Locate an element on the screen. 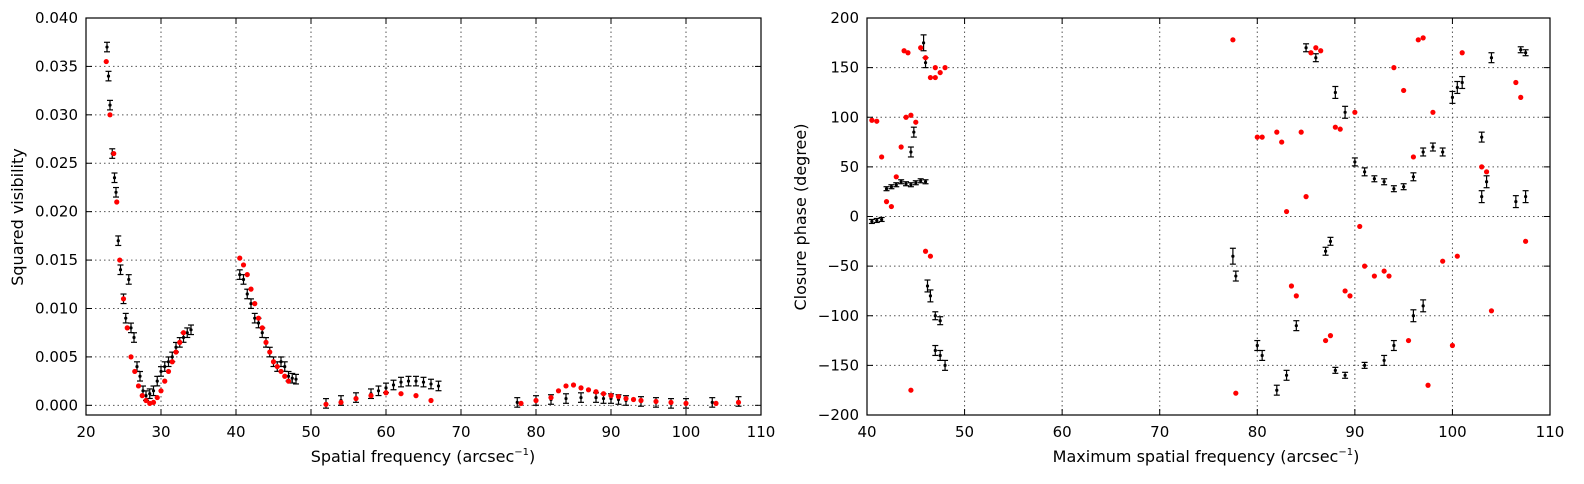 The height and width of the screenshot is (484, 1584). closure-phase-y-tick-label: −50 is located at coordinates (843, 266).